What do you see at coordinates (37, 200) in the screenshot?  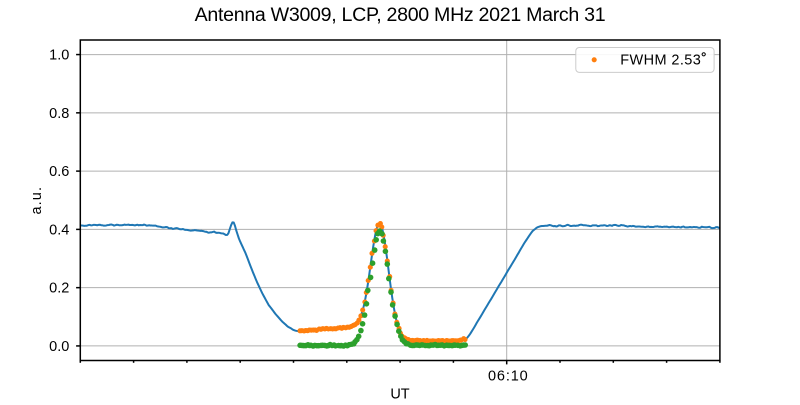 I see `svg-text: a.u.` at bounding box center [37, 200].